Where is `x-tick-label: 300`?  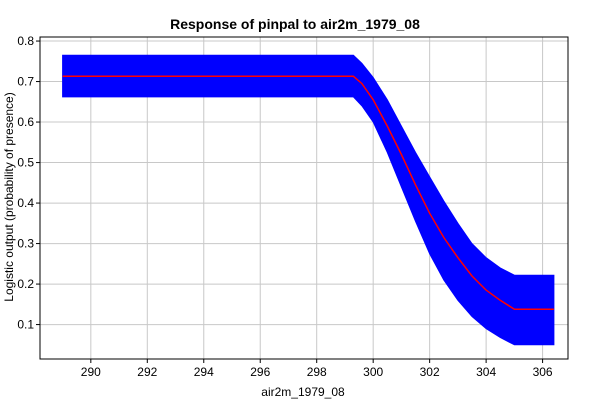 x-tick-label: 300 is located at coordinates (373, 372).